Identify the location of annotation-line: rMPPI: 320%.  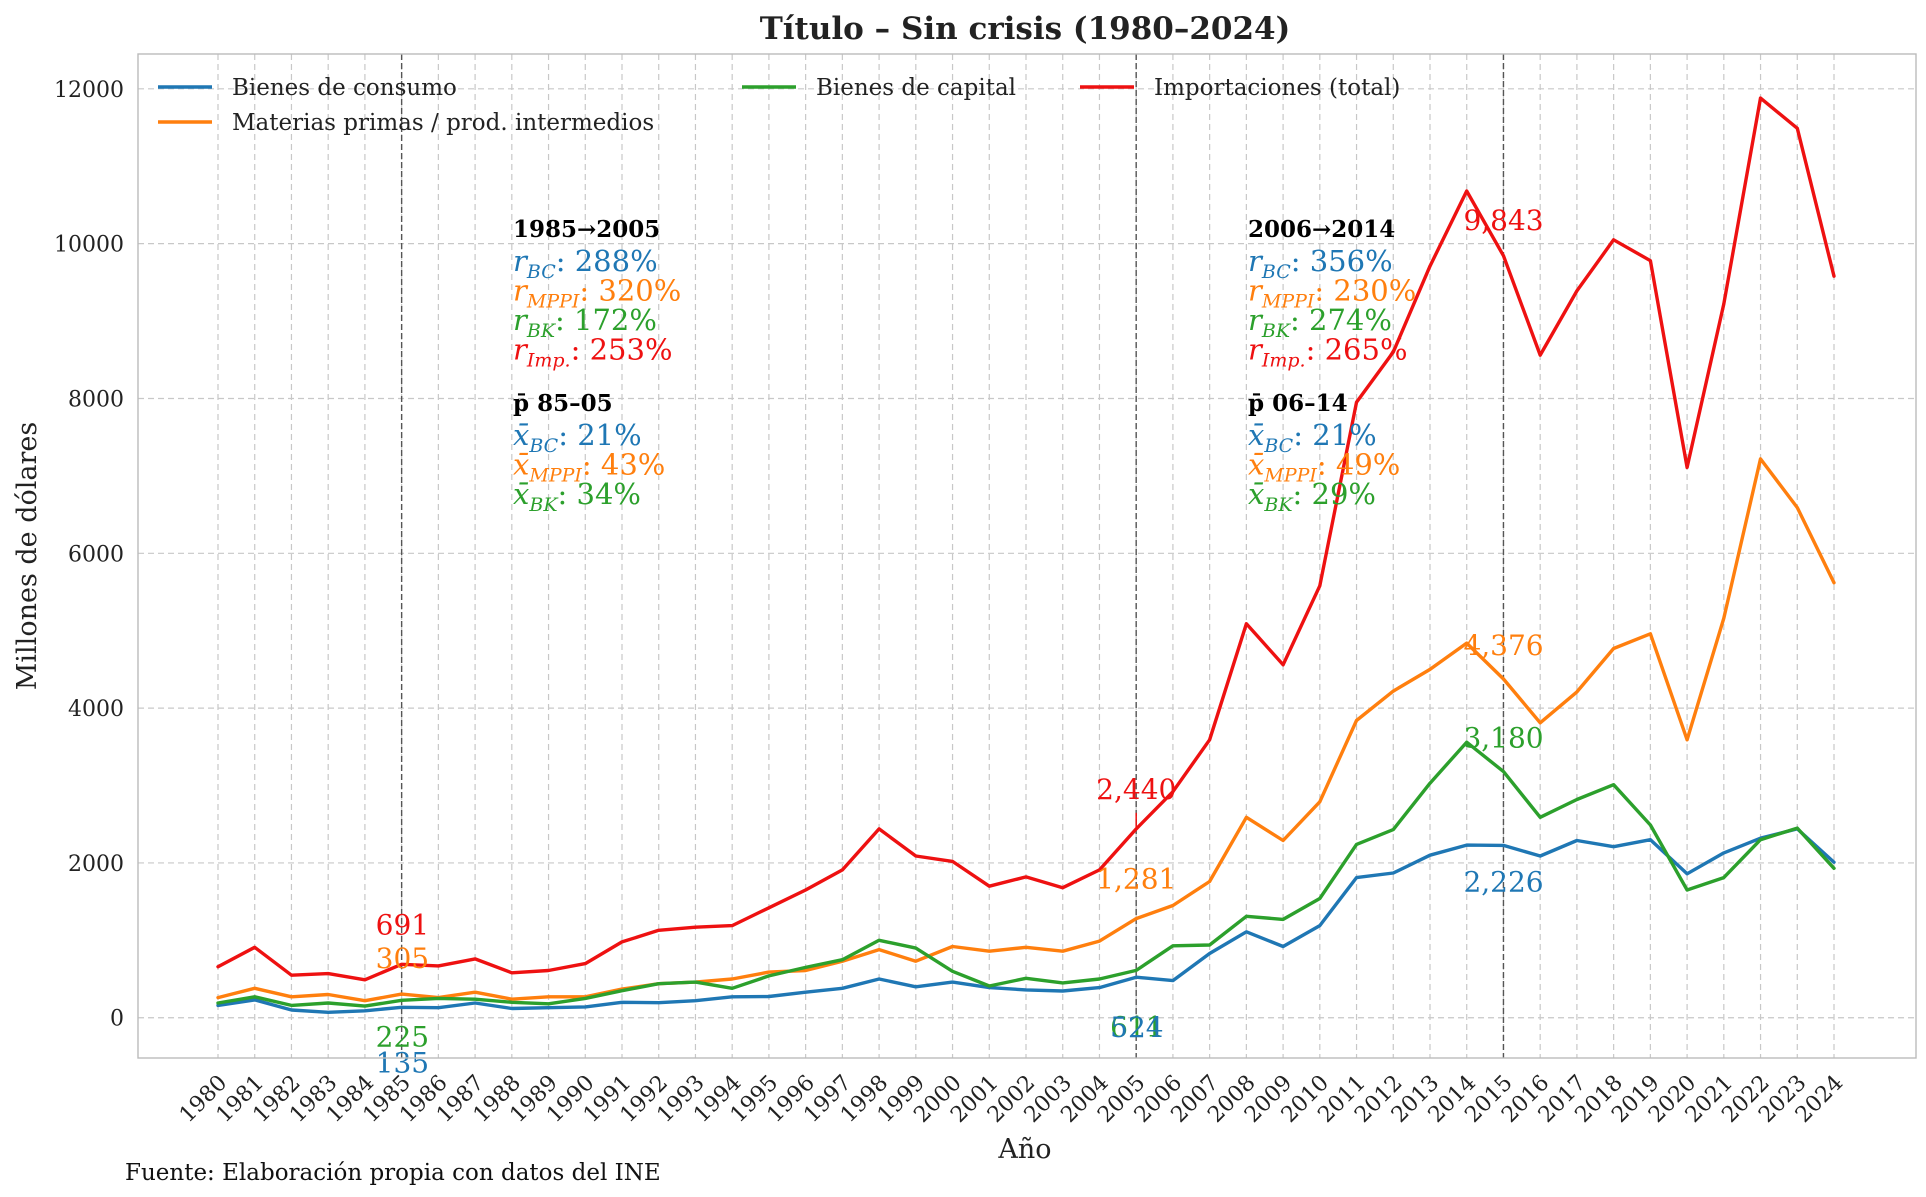
(597, 293).